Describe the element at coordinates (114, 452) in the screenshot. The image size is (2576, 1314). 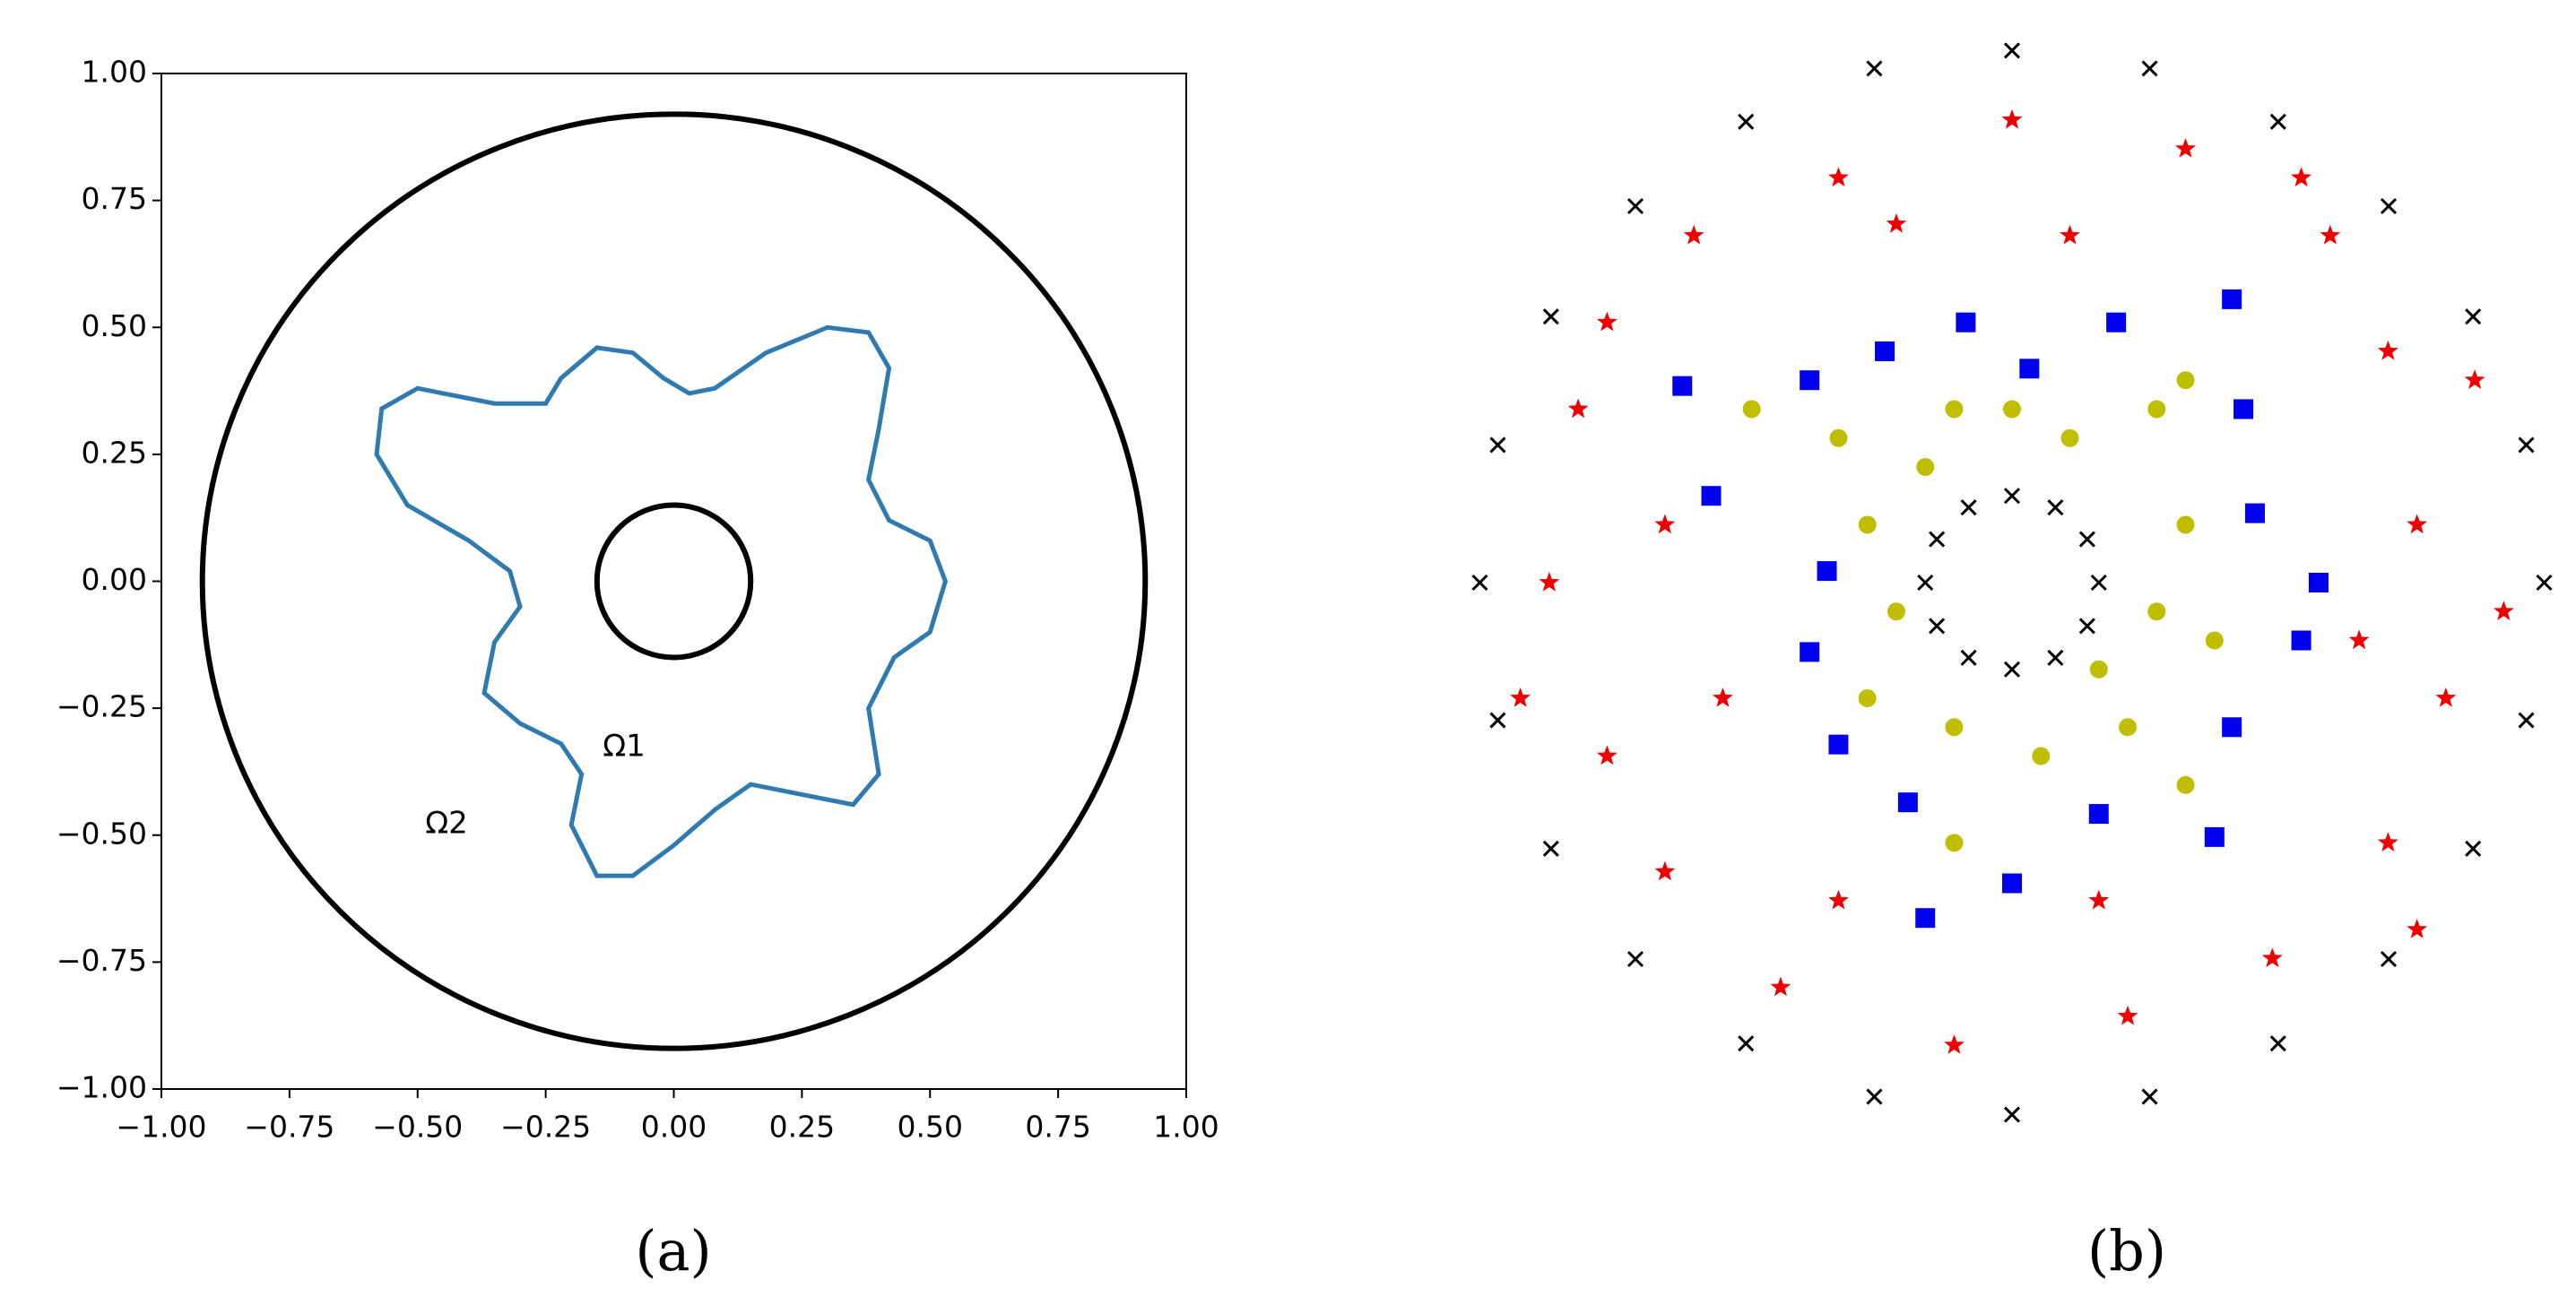
I see `y-tick-label: 0.25` at that location.